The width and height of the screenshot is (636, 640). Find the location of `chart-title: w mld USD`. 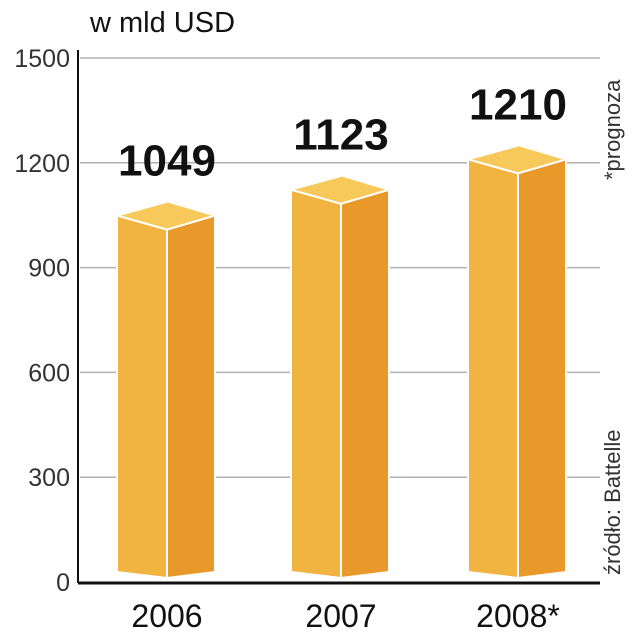

chart-title: w mld USD is located at coordinates (162, 23).